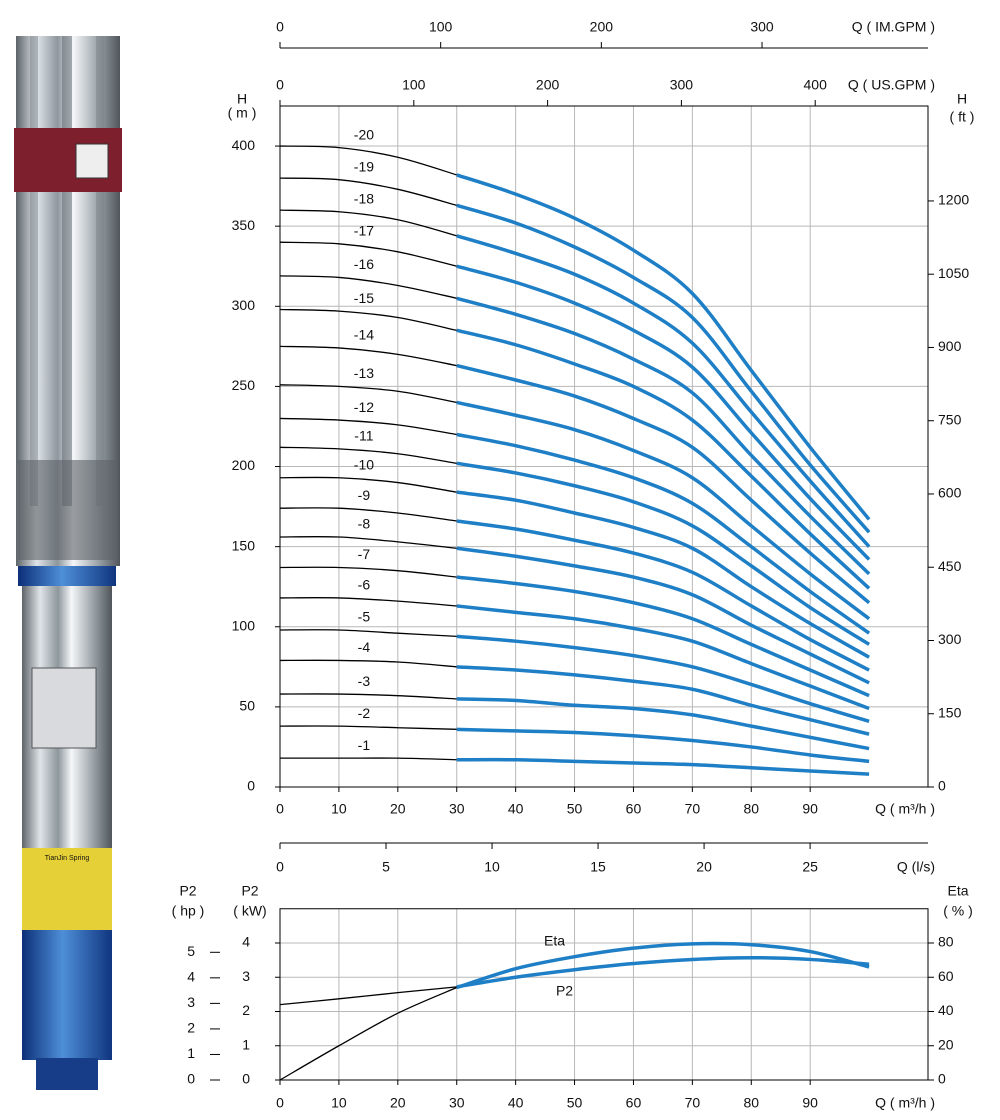  Describe the element at coordinates (946, 976) in the screenshot. I see `y2-tick-label: 60` at that location.